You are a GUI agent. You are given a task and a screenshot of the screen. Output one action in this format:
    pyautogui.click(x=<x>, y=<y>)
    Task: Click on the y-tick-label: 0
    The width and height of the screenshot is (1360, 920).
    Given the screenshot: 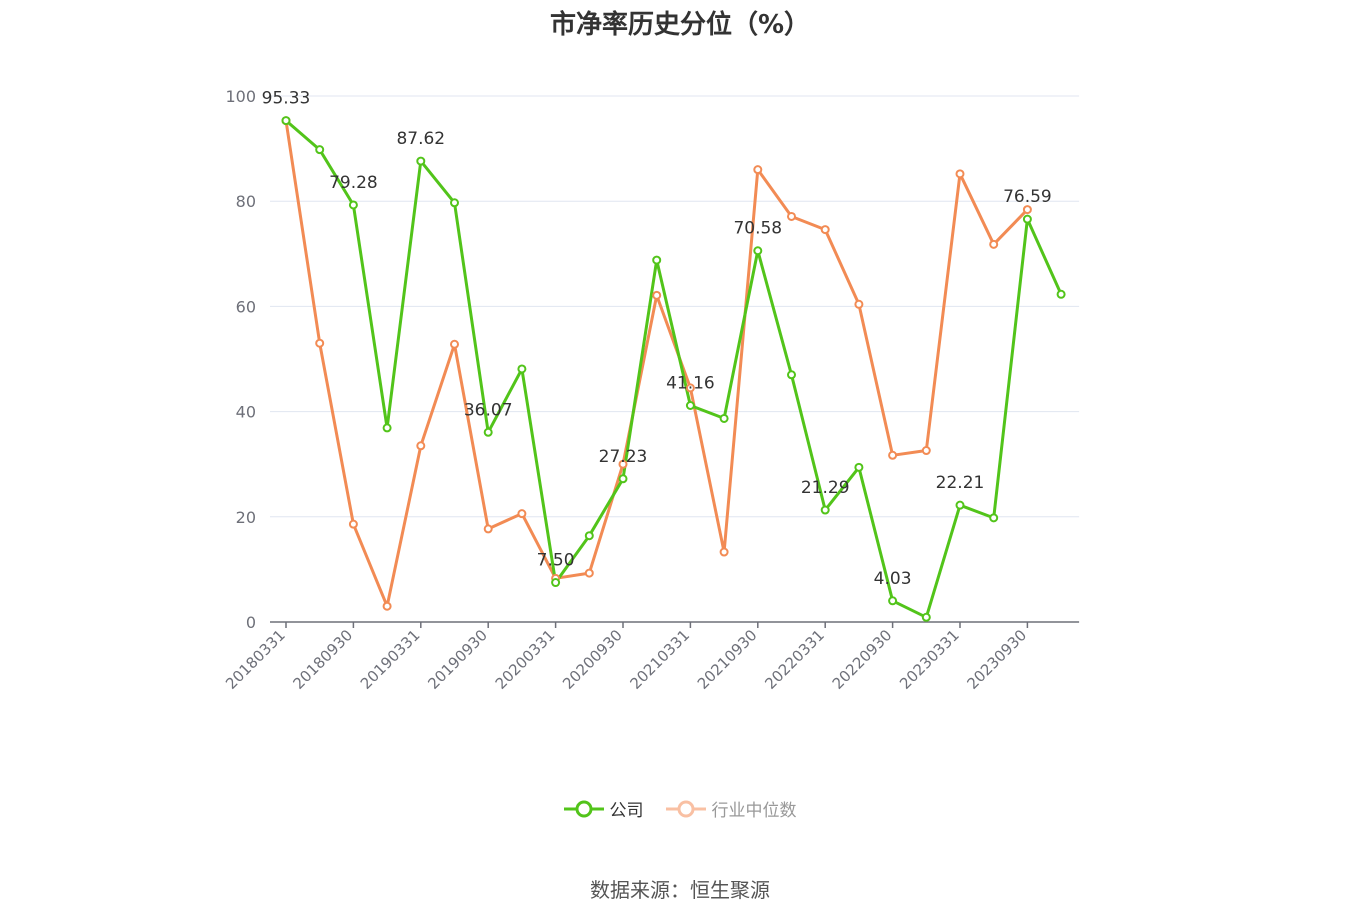 What is the action you would take?
    pyautogui.click(x=251, y=622)
    